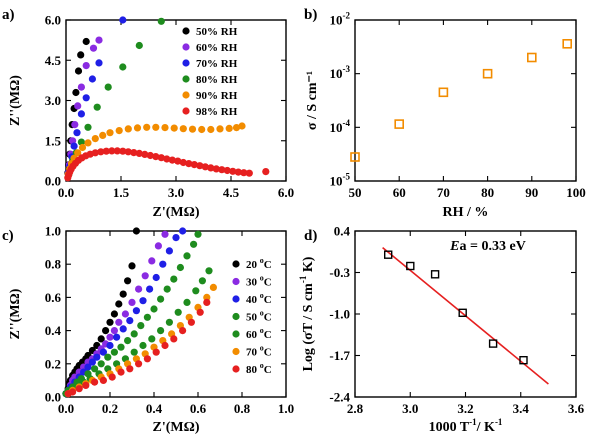  Describe the element at coordinates (252, 370) in the screenshot. I see `legend-temp-value: 80` at that location.